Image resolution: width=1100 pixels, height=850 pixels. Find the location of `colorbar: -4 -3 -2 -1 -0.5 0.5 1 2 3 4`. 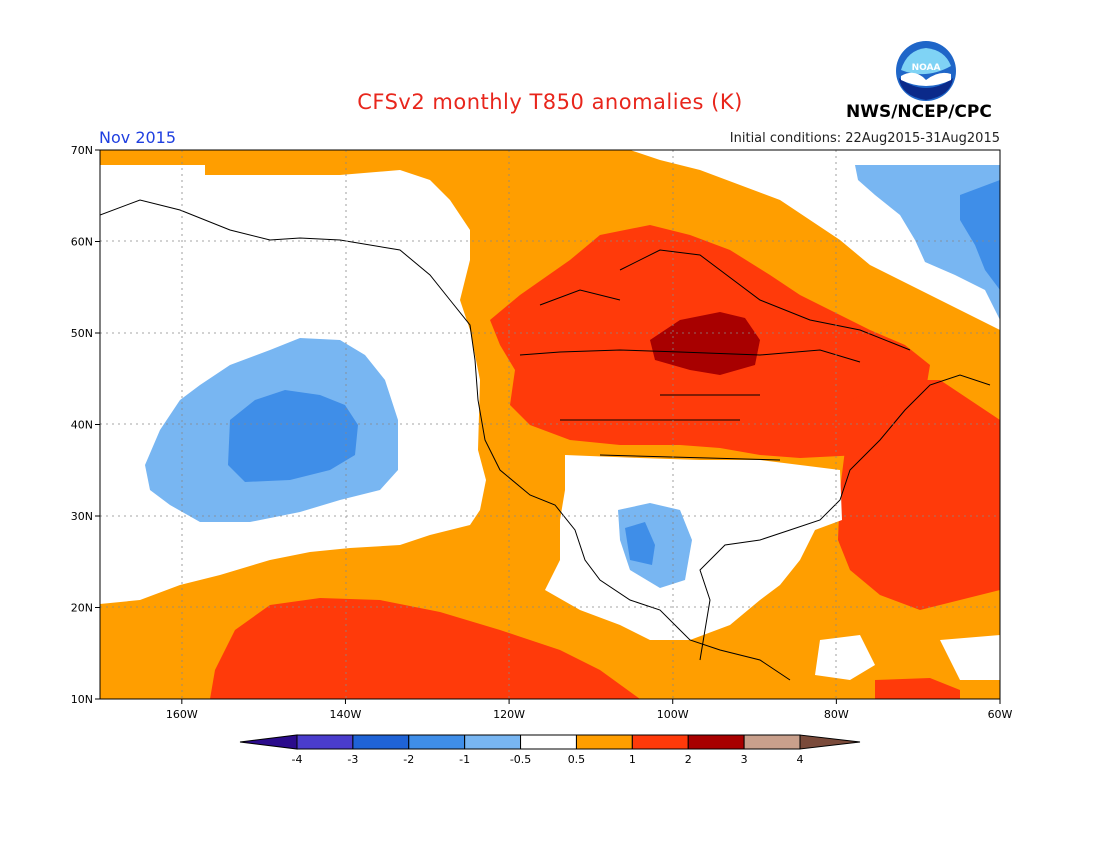

colorbar: -4 -3 -2 -1 -0.5 0.5 1 2 3 4 is located at coordinates (550, 750).